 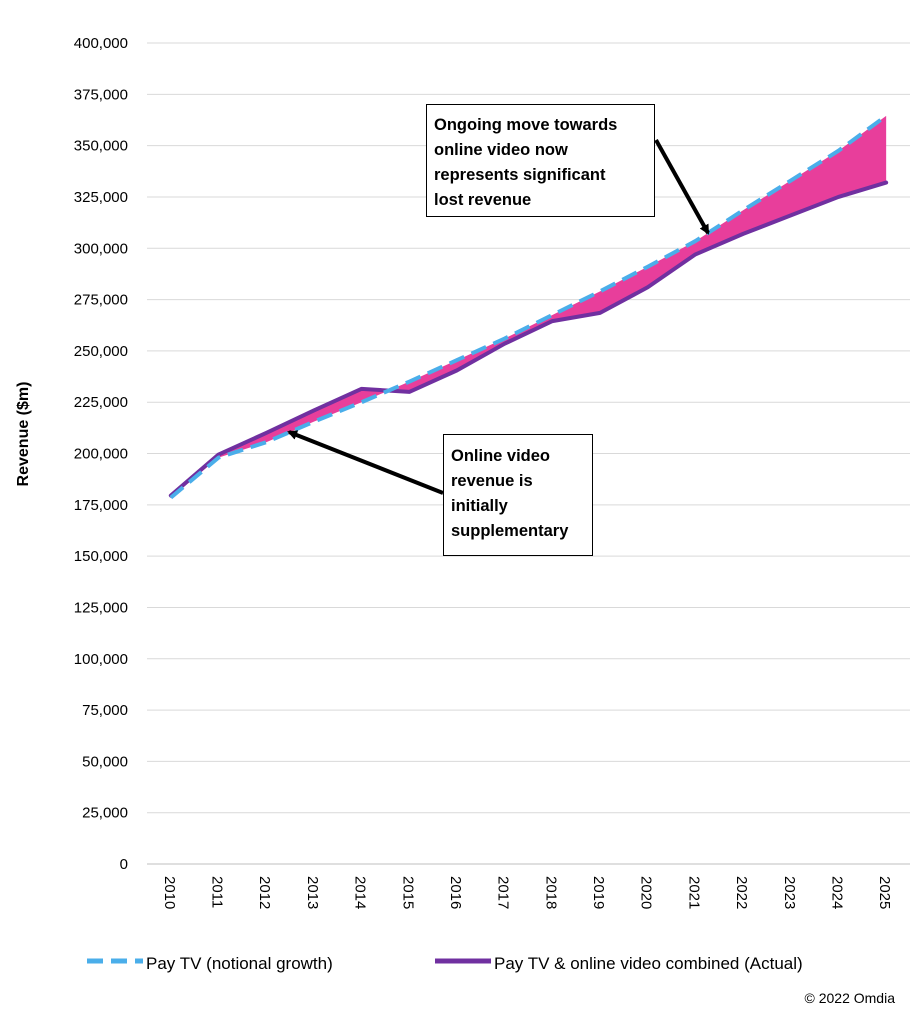 What do you see at coordinates (598, 892) in the screenshot?
I see `x-tick-label: 2019` at bounding box center [598, 892].